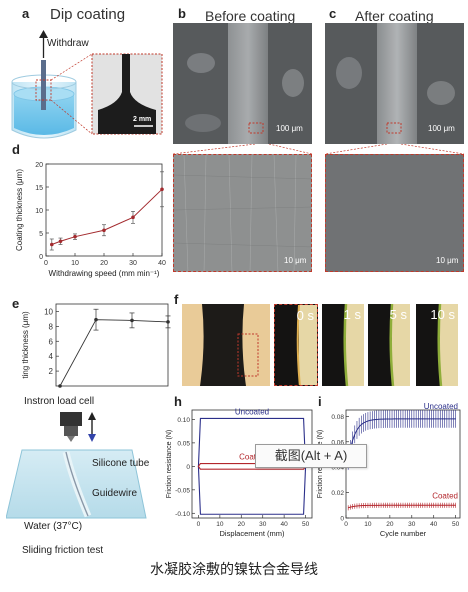 The image size is (468, 592). I want to click on y-tick-label: 0.10, so click(183, 420).